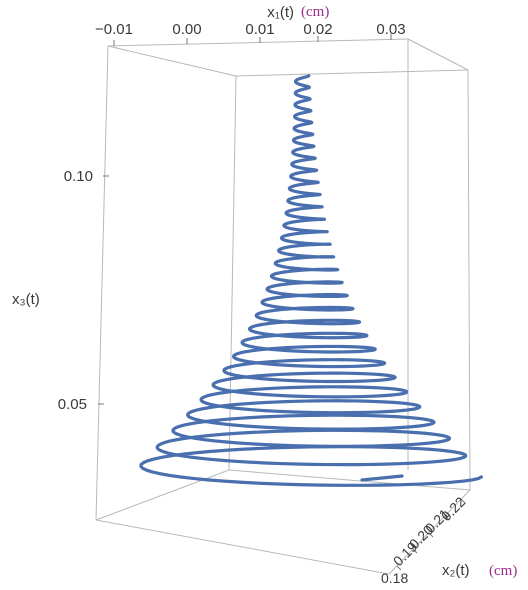 The width and height of the screenshot is (528, 590). I want to click on x1-tick-label: −0.01, so click(114, 29).